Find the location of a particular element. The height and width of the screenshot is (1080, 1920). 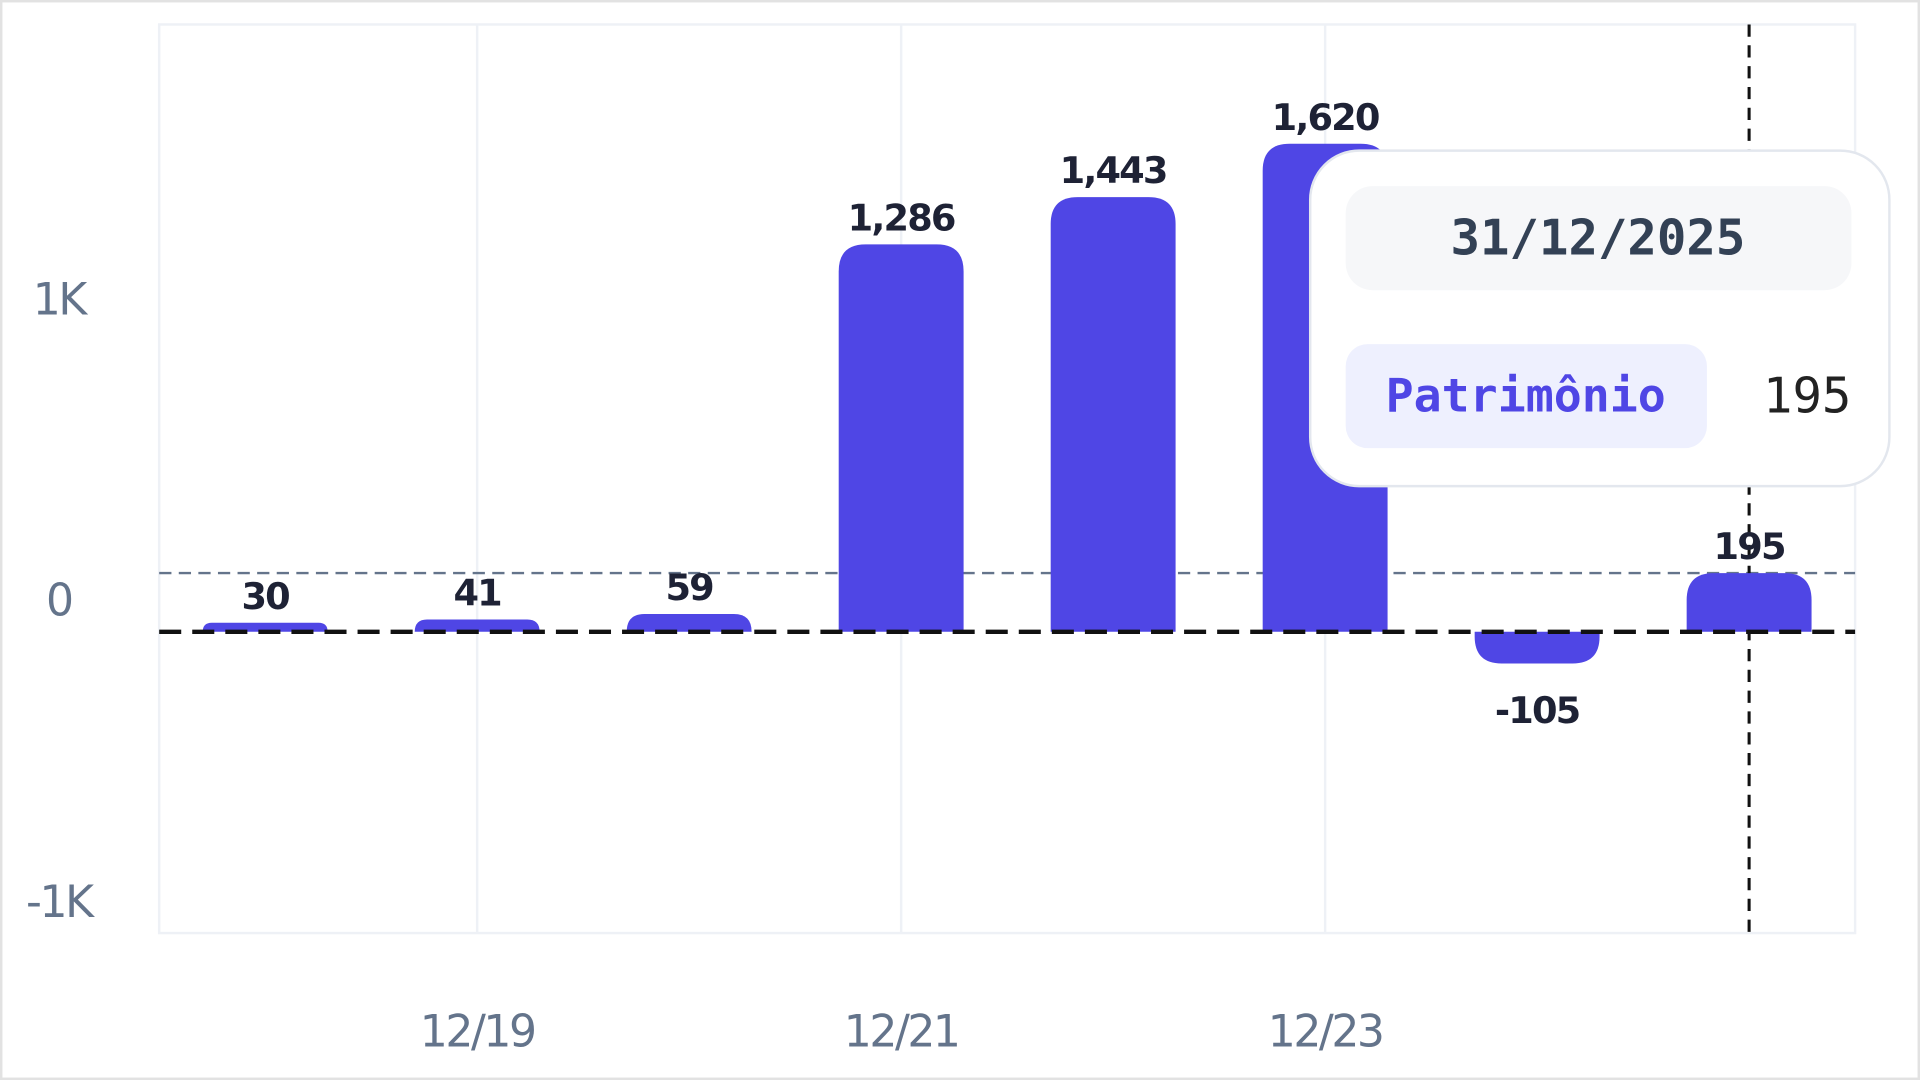

x-tick-label: 12/19 is located at coordinates (477, 1032).